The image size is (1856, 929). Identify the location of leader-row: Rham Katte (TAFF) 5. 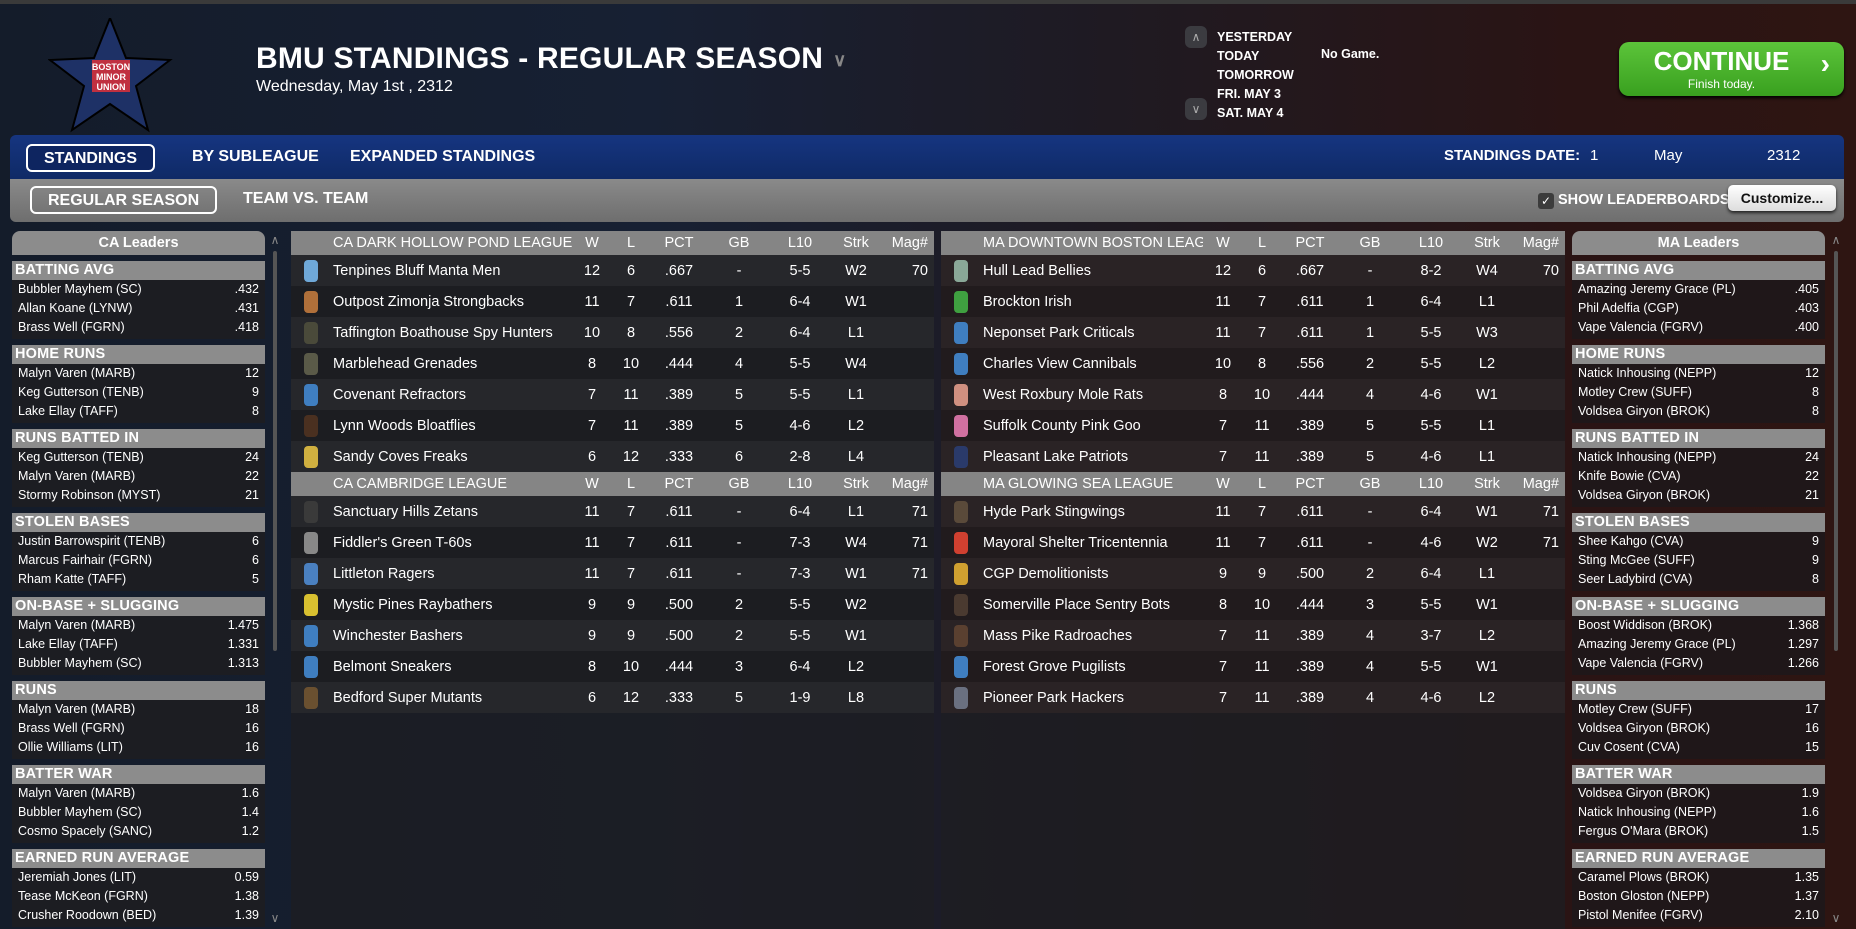
(138, 579).